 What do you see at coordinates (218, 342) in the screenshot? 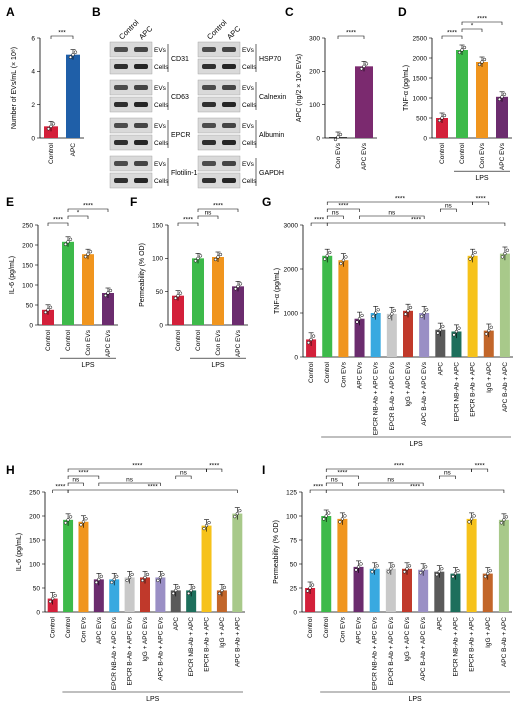
I see `x-tick-label: Con EVs` at bounding box center [218, 342].